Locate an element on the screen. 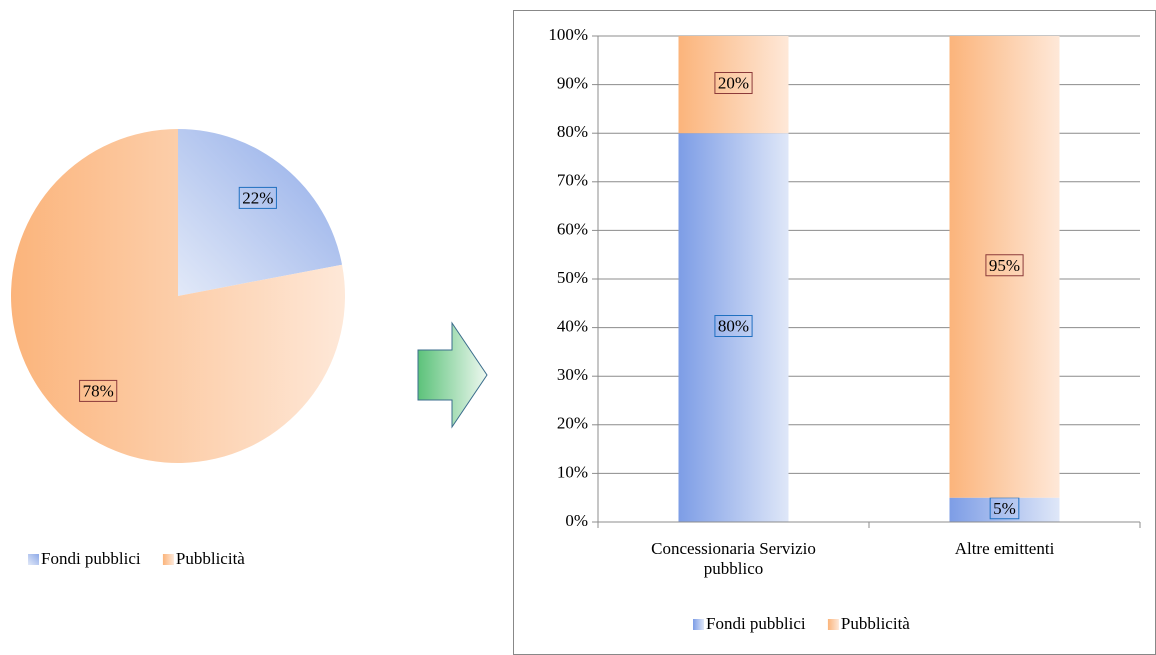  y-tick-label: 20% is located at coordinates (572, 423).